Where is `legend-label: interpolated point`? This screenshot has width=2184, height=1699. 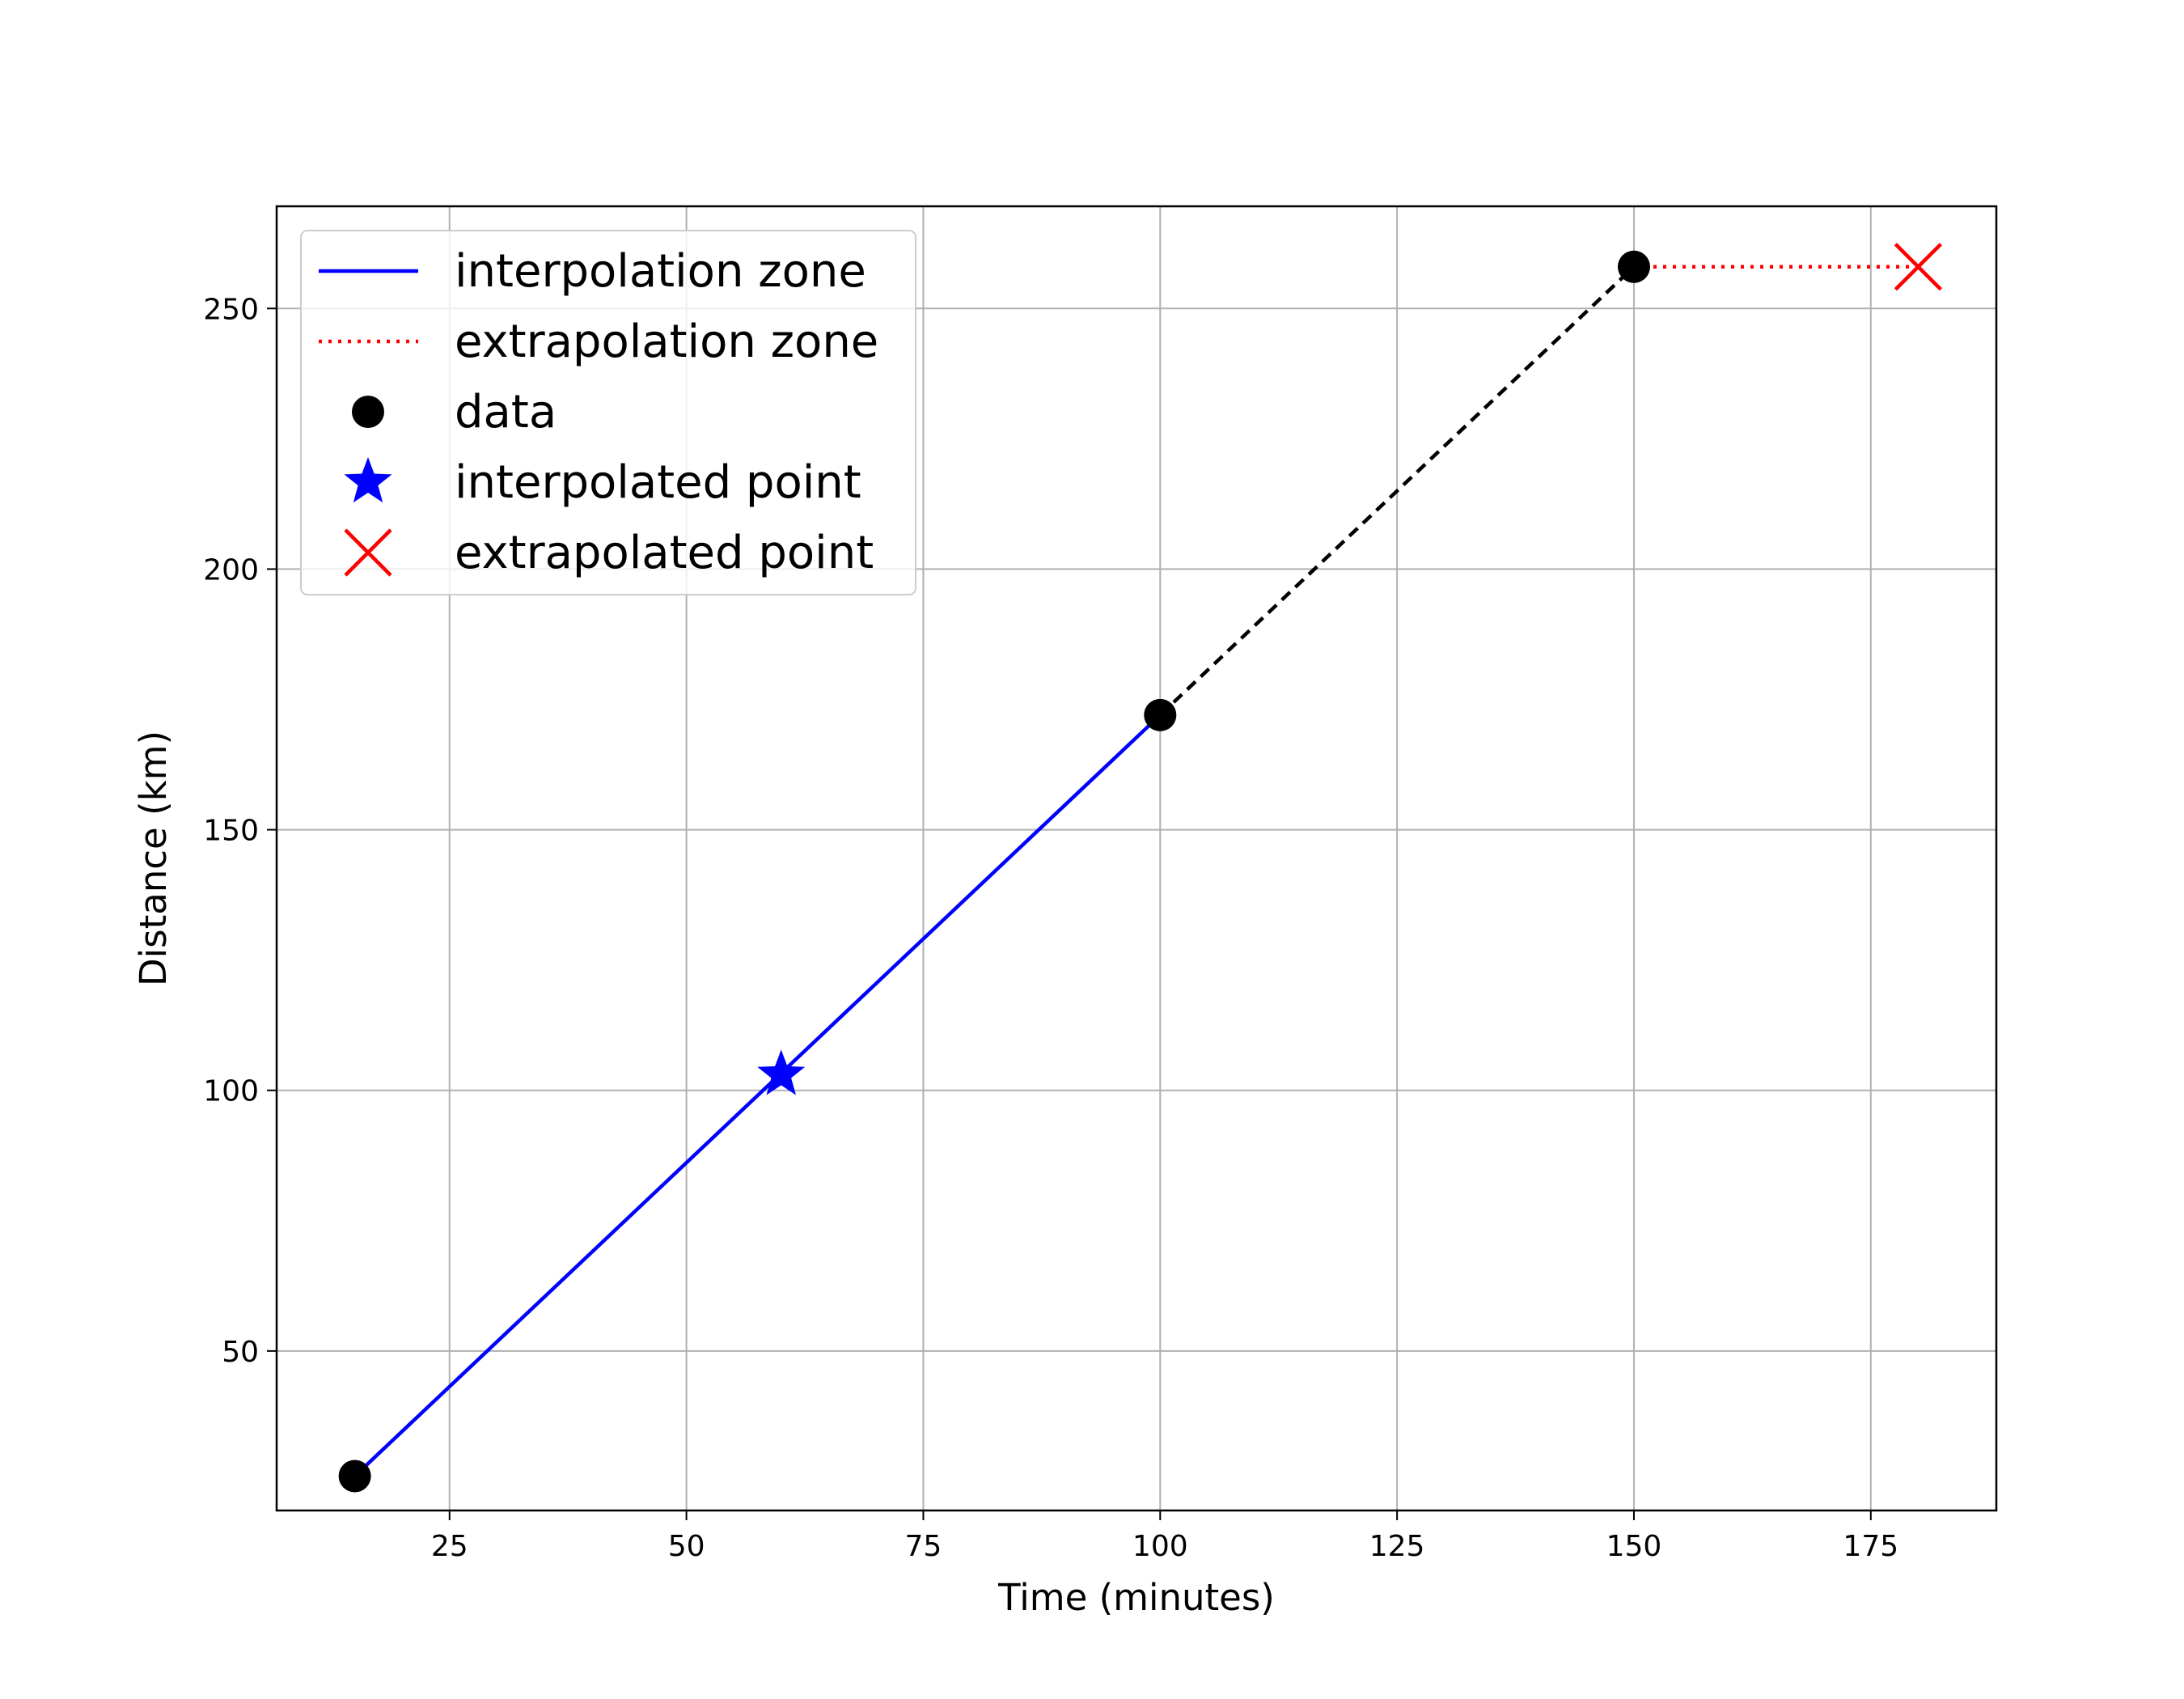
legend-label: interpolated point is located at coordinates (658, 482).